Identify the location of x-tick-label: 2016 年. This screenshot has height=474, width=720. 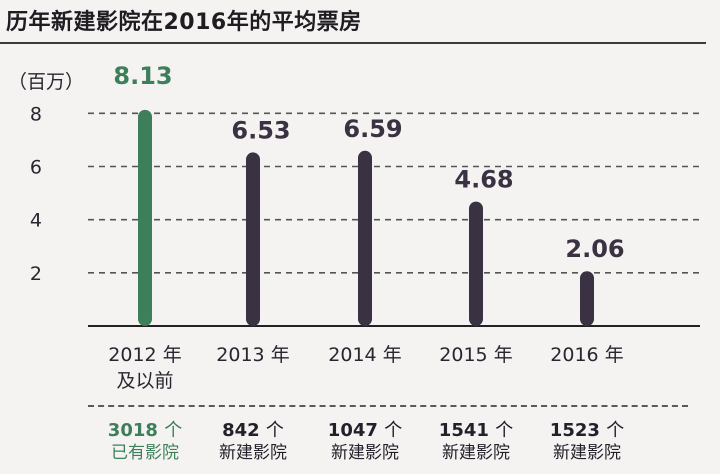
(586, 355).